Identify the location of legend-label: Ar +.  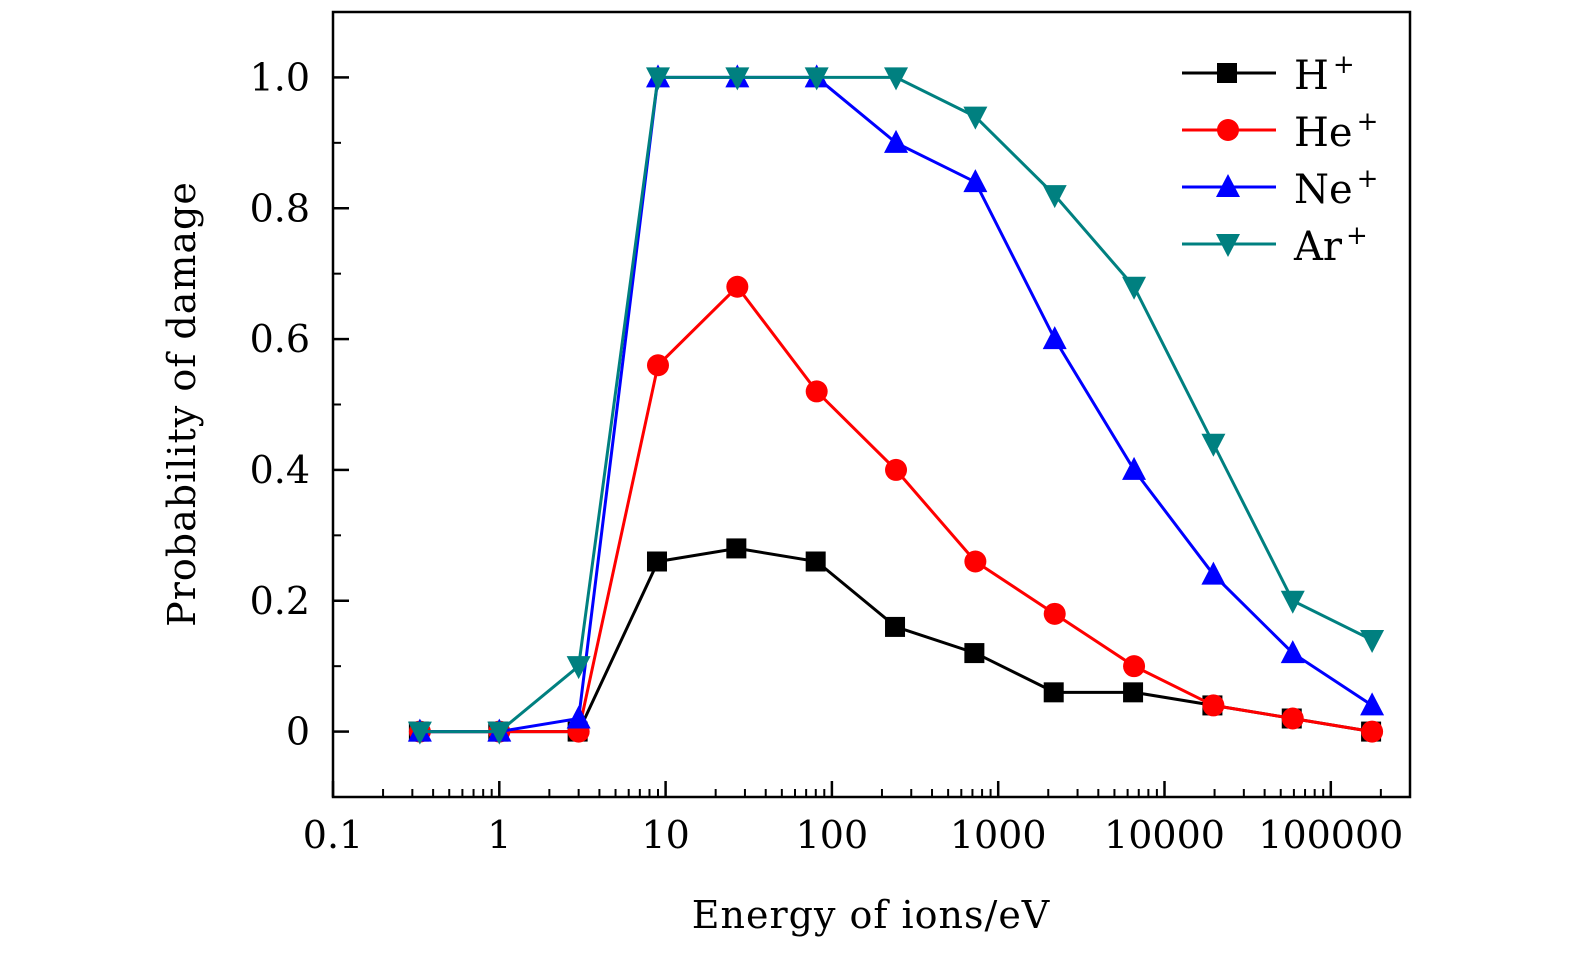
(1330, 245).